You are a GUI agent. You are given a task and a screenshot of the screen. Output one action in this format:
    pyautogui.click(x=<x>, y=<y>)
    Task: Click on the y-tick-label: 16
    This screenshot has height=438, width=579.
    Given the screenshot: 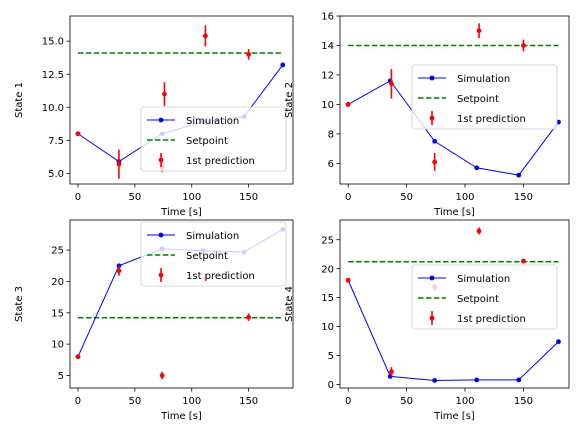 What is the action you would take?
    pyautogui.click(x=327, y=17)
    